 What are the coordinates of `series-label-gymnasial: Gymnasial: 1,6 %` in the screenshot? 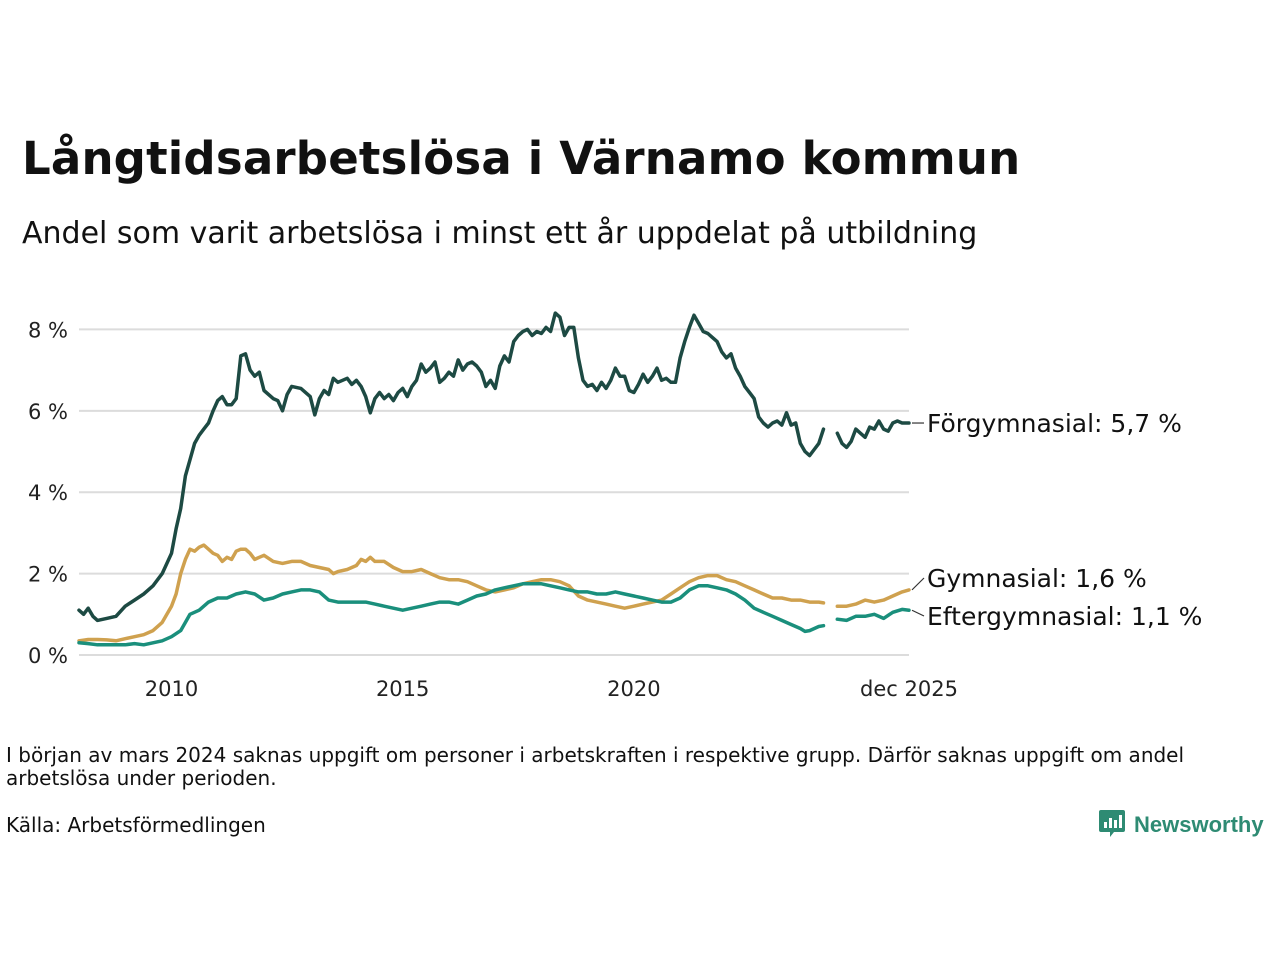 It's located at (1037, 578).